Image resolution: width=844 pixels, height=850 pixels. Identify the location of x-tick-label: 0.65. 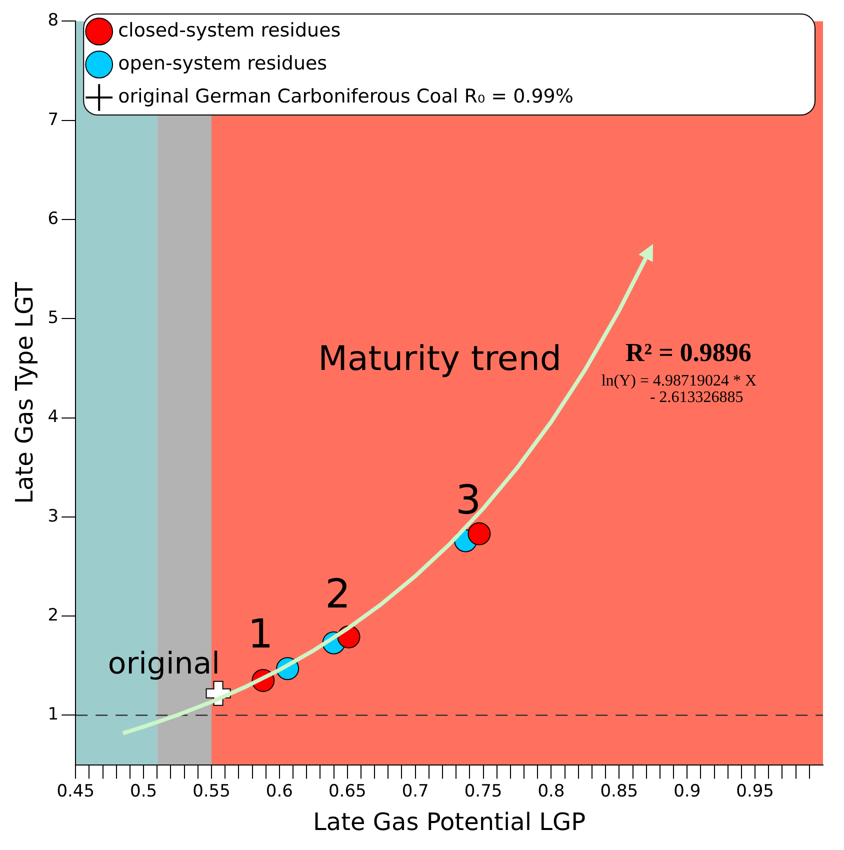
(347, 791).